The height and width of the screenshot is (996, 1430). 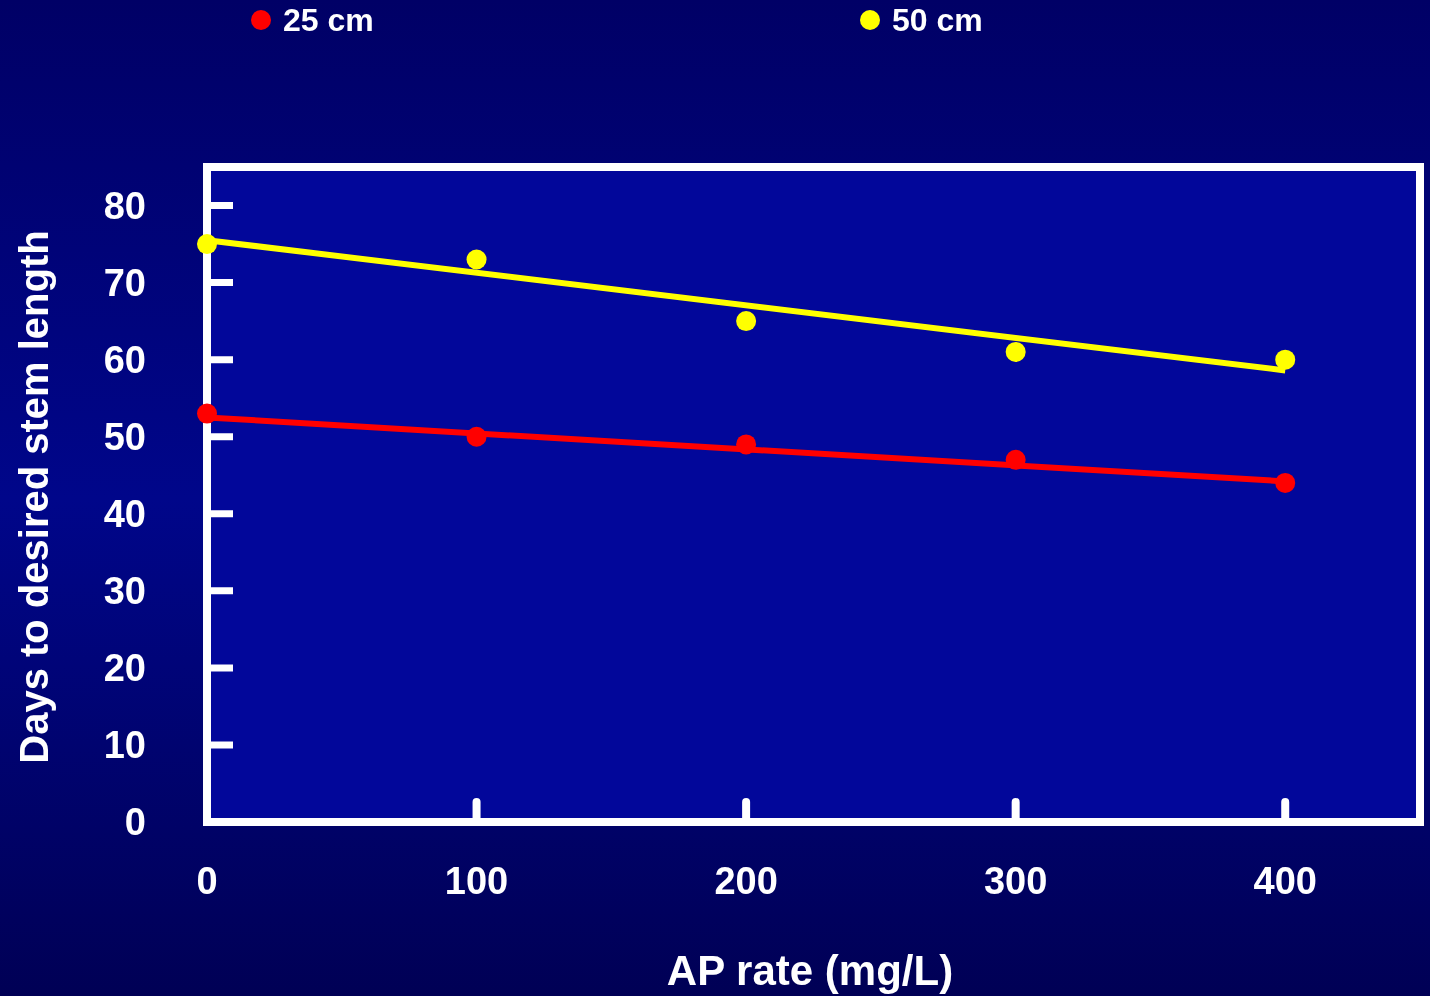 What do you see at coordinates (937, 20) in the screenshot?
I see `legend-label: 50 cm` at bounding box center [937, 20].